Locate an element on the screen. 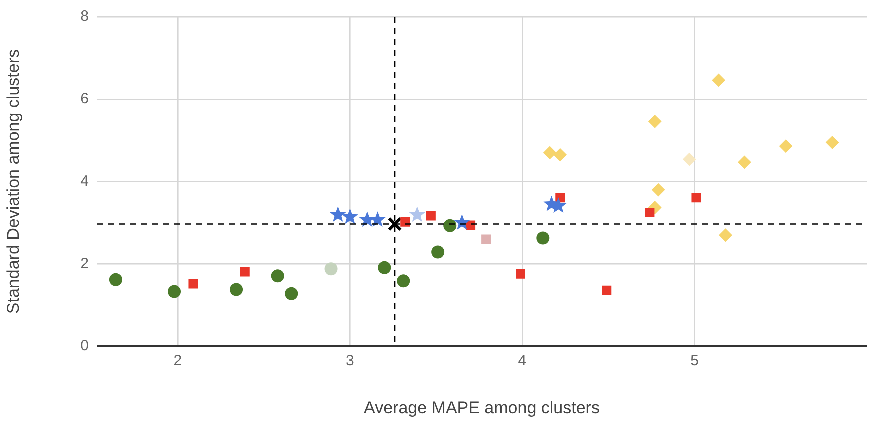  x-tick-label: 4 is located at coordinates (522, 361).